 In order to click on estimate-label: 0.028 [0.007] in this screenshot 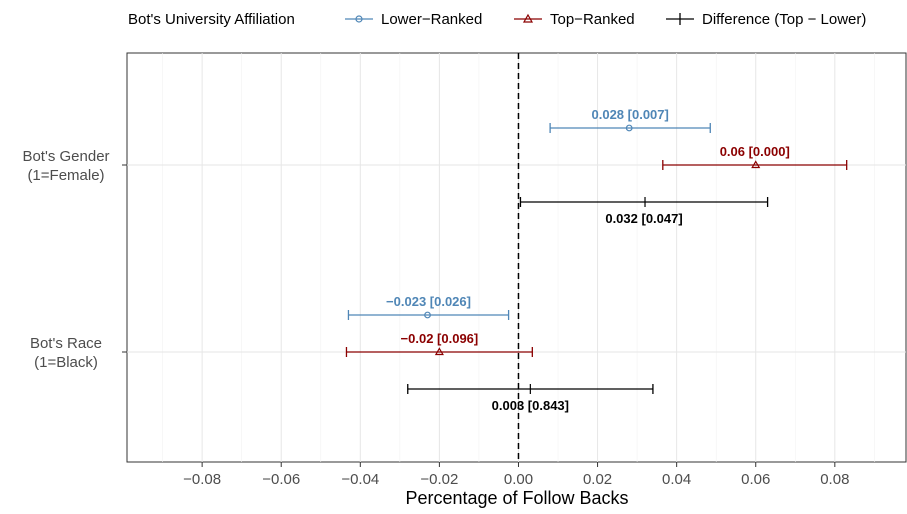, I will do `click(630, 114)`.